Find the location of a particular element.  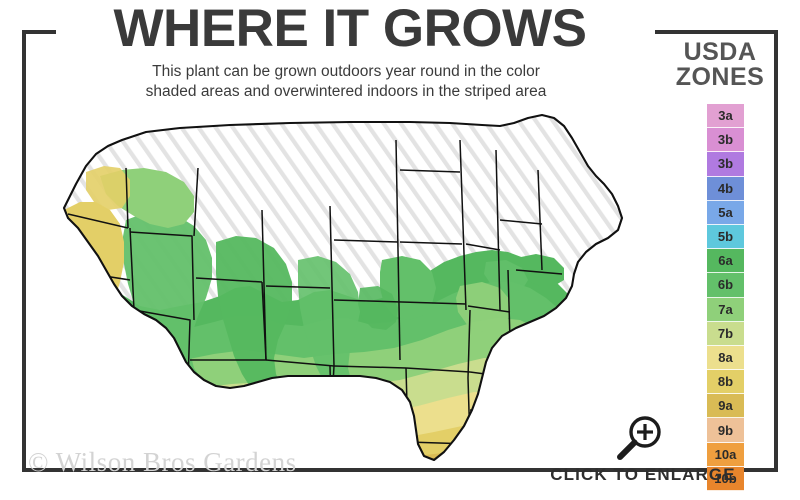

zone-swatch-9a: 9a is located at coordinates (725, 406).